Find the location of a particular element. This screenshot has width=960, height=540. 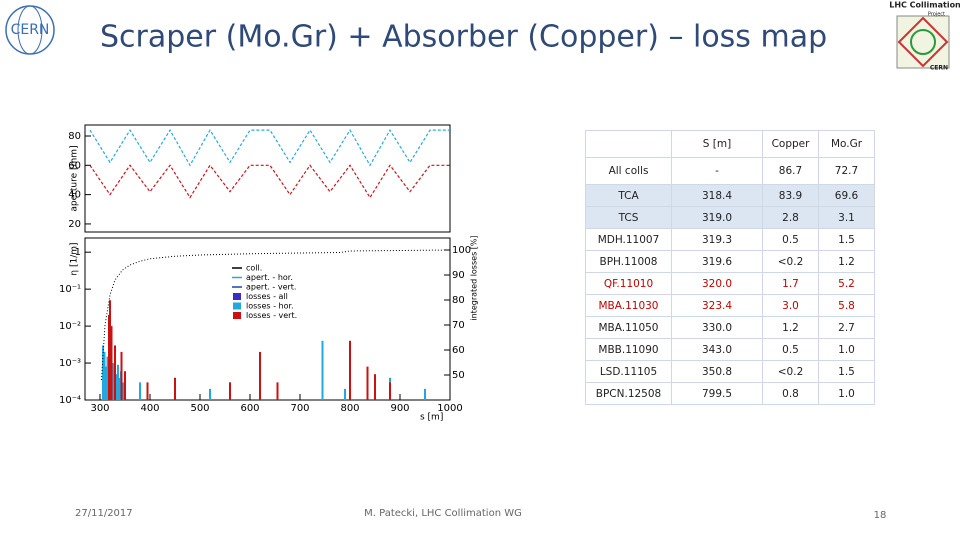

table-cell: 319.3 is located at coordinates (717, 239).